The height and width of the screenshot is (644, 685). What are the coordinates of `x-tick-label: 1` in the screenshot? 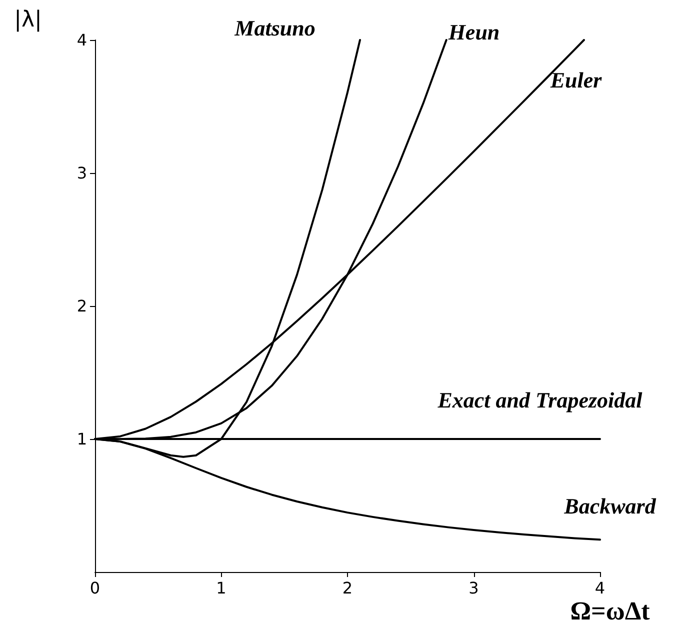 It's located at (221, 588).